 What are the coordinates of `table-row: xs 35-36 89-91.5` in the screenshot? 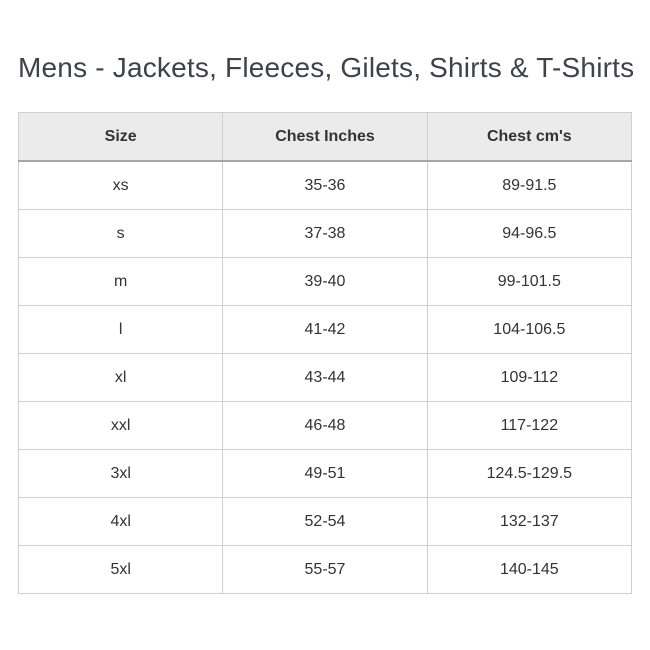 It's located at (325, 185).